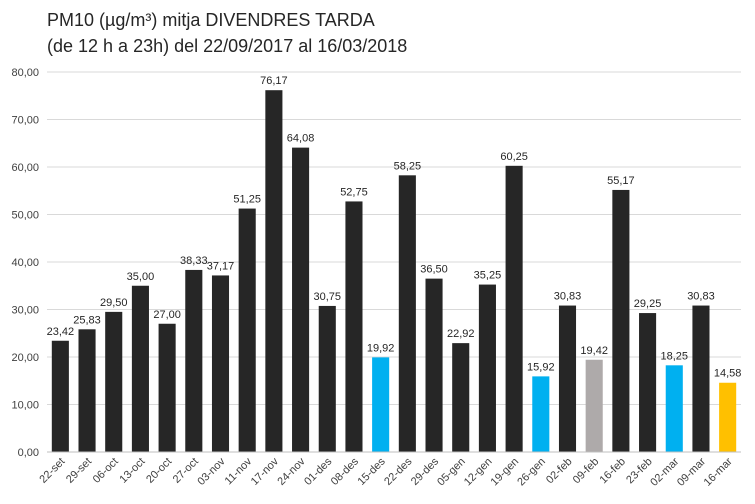  What do you see at coordinates (167, 315) in the screenshot?
I see `data-label: 27,00` at bounding box center [167, 315].